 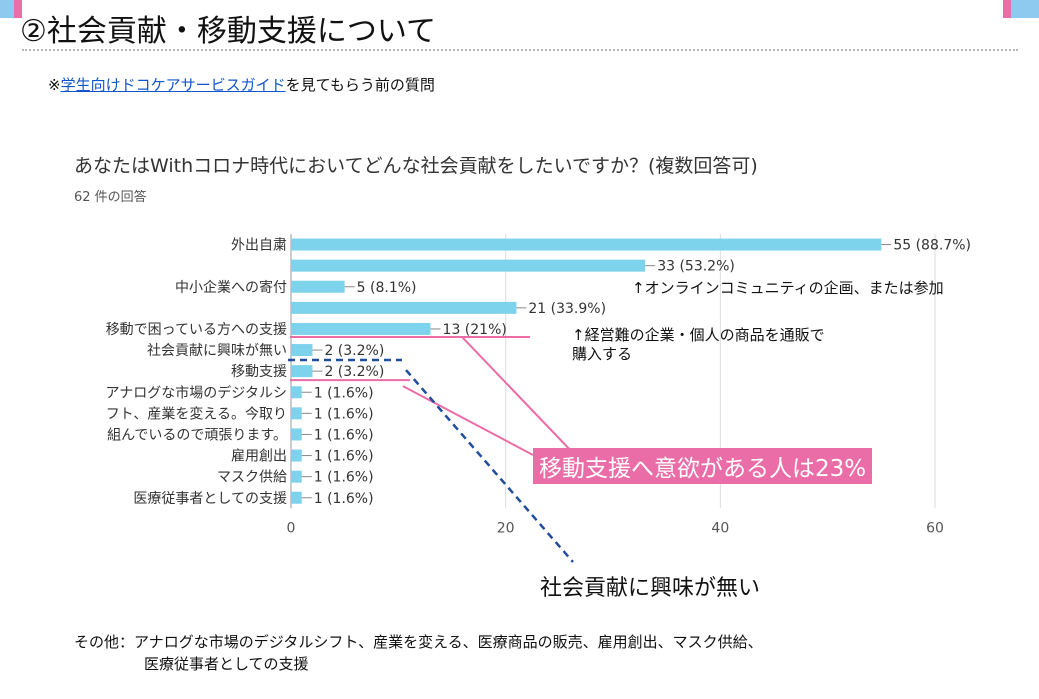 I want to click on mail-order-note-line2: 購入する, so click(x=602, y=354).